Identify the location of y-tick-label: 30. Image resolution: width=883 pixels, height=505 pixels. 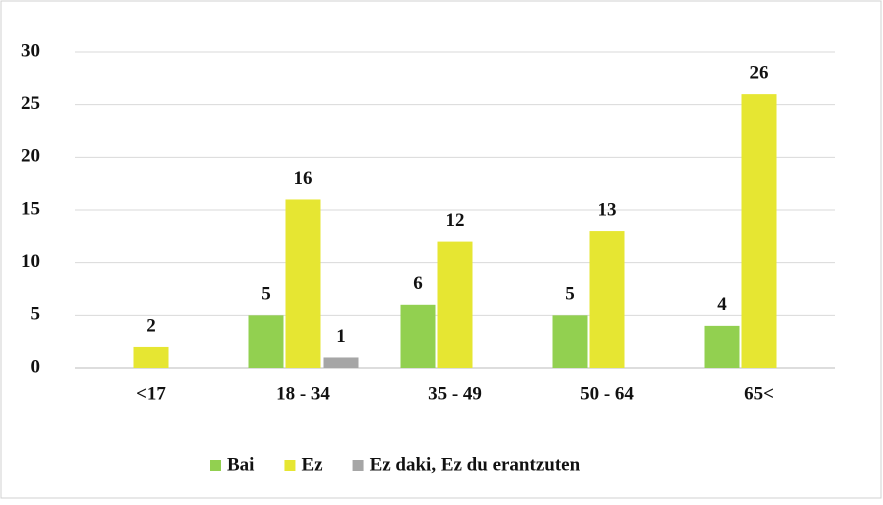
(30, 50).